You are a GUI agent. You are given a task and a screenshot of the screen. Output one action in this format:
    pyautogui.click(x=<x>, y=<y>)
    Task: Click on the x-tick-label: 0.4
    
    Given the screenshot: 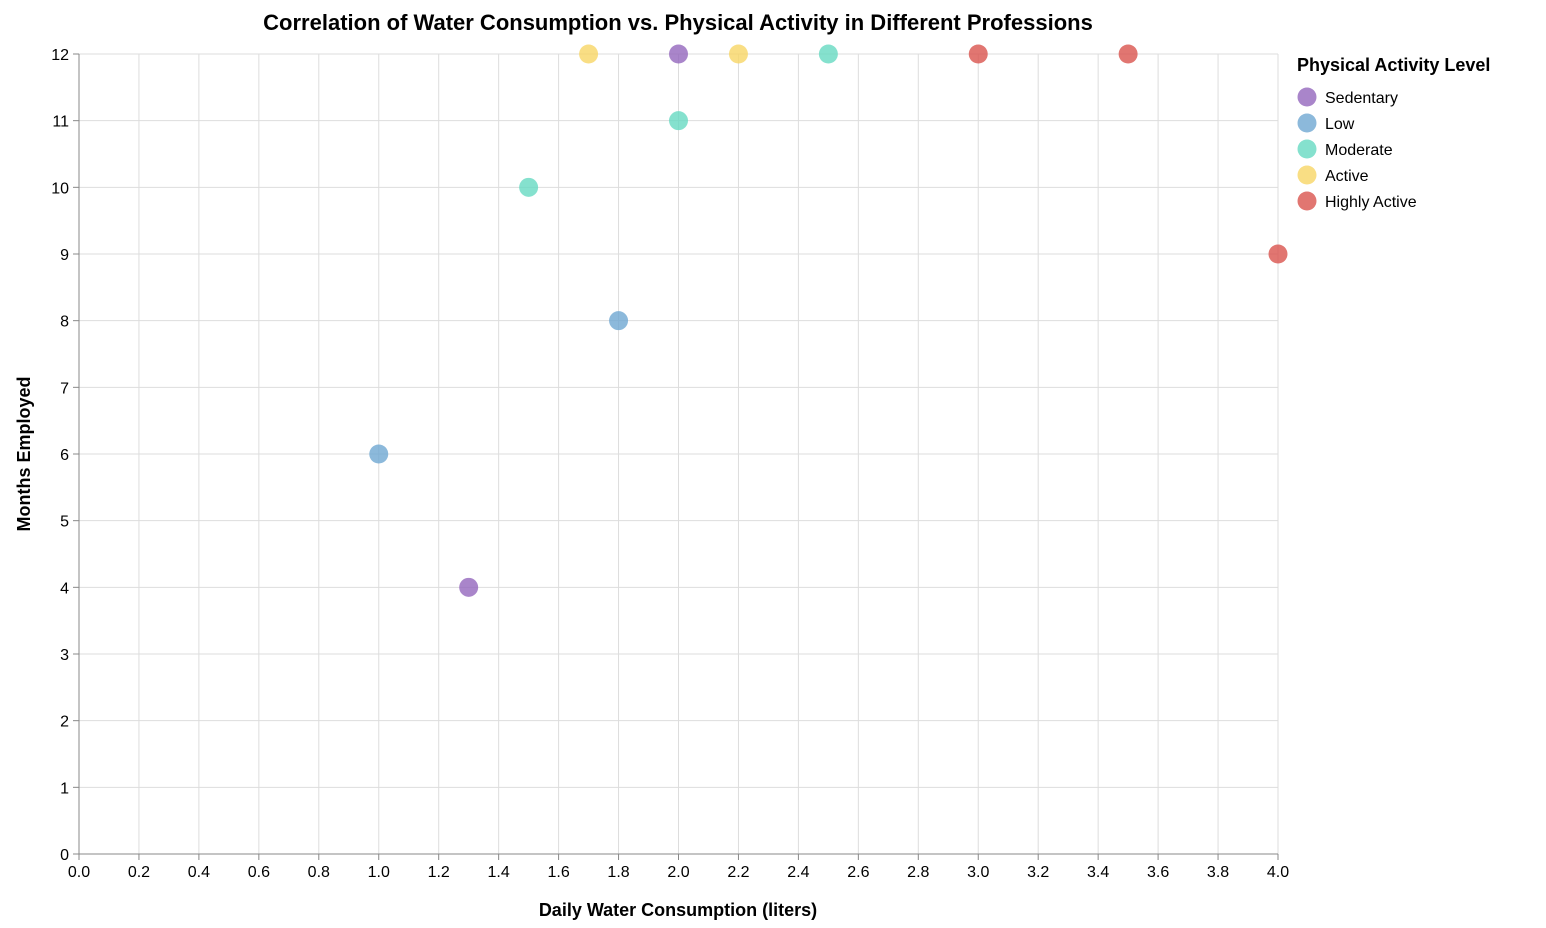 What is the action you would take?
    pyautogui.click(x=199, y=872)
    